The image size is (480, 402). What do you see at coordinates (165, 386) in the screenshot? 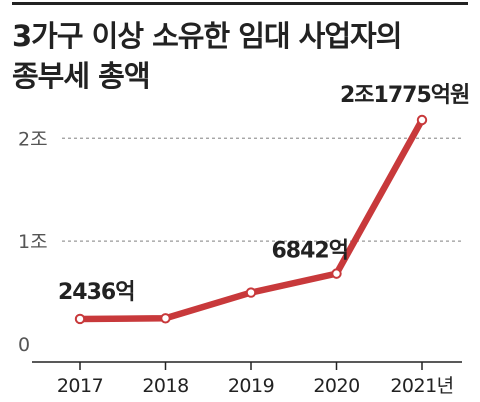
I see `x-tick-label: 2018` at bounding box center [165, 386].